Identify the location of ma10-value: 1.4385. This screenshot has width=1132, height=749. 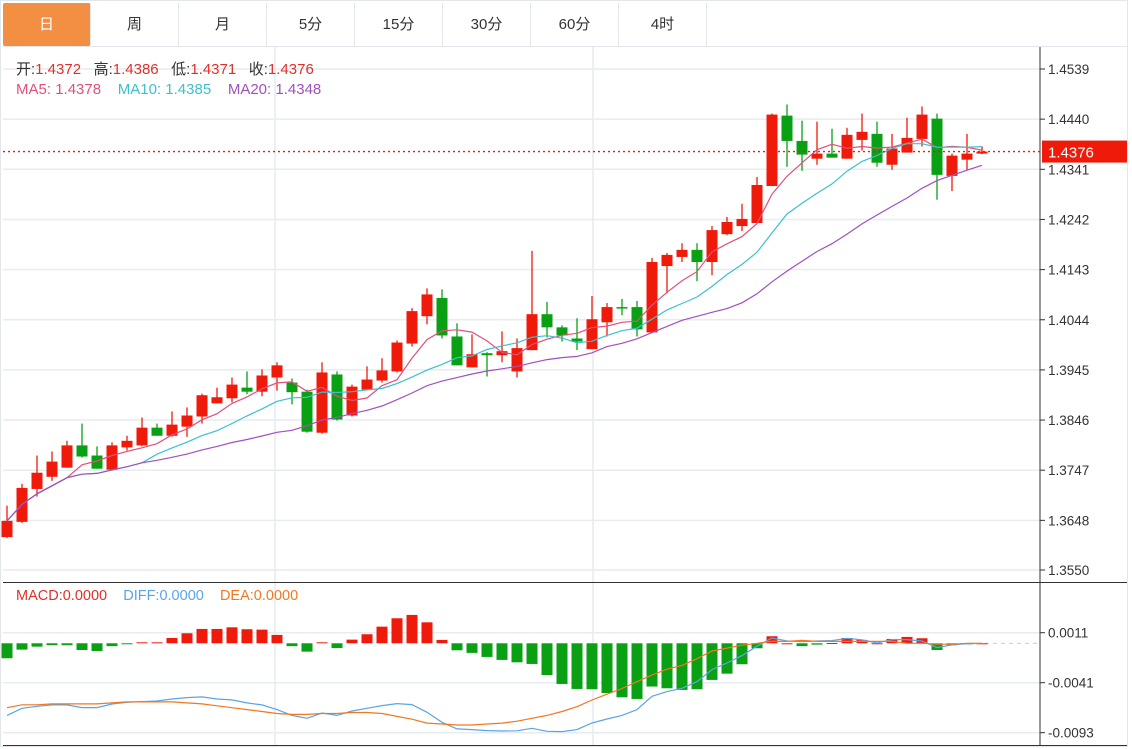
(188, 89).